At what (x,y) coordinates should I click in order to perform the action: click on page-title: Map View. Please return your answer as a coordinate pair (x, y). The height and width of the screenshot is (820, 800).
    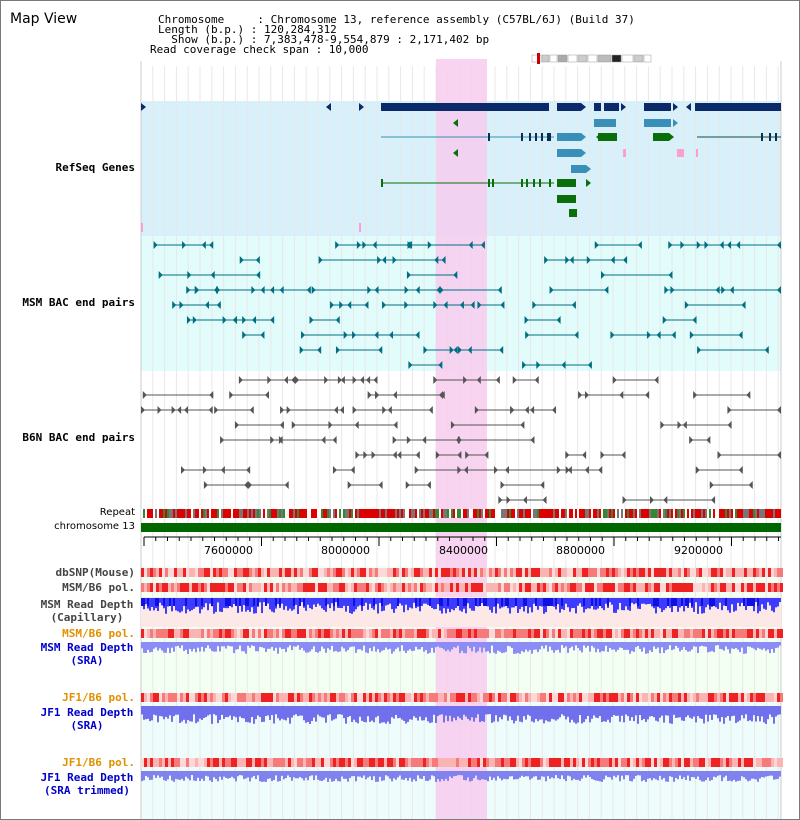
    Looking at the image, I should click on (44, 19).